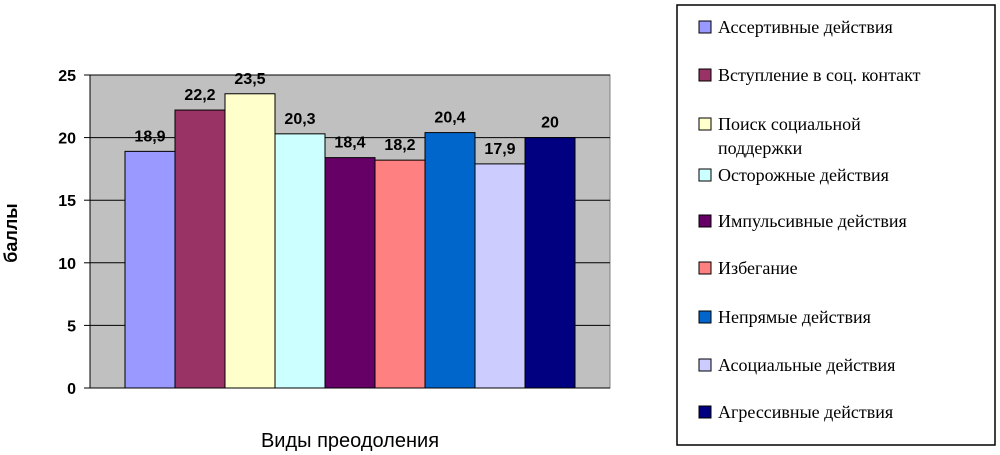  What do you see at coordinates (760, 148) in the screenshot?
I see `legend-label: поддержки` at bounding box center [760, 148].